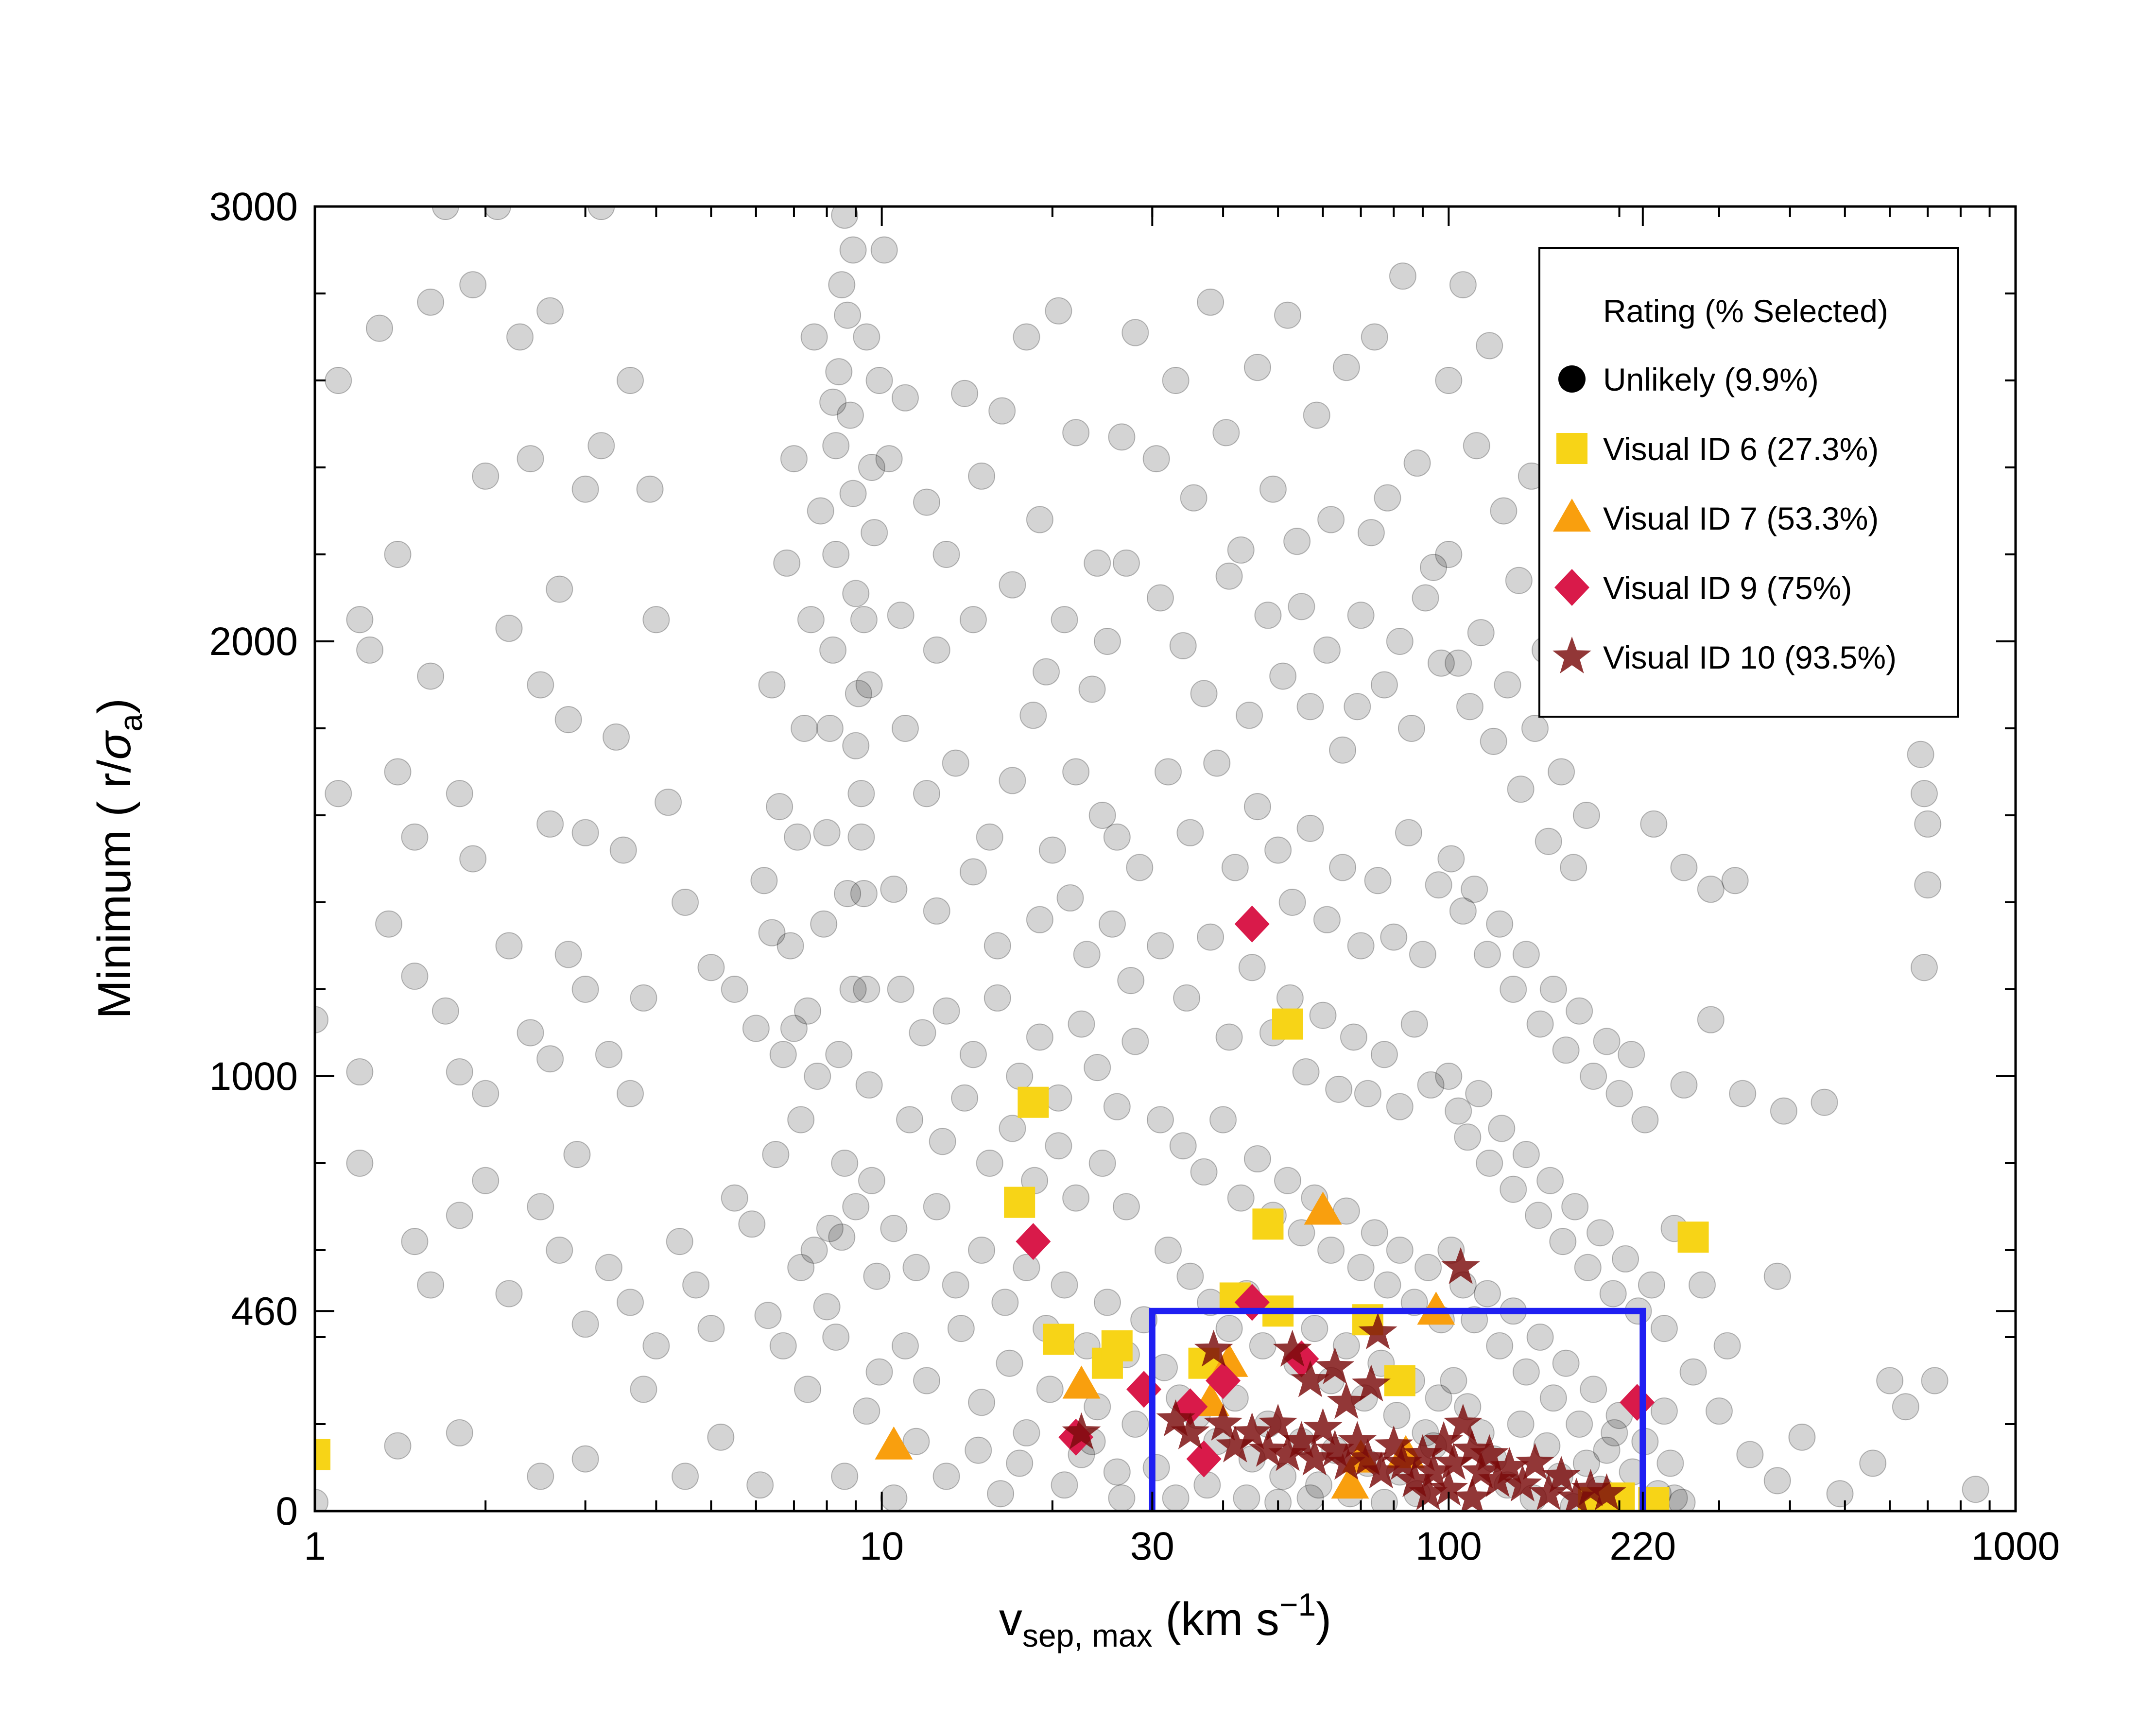  I want to click on point-v6, so click(322, 1454).